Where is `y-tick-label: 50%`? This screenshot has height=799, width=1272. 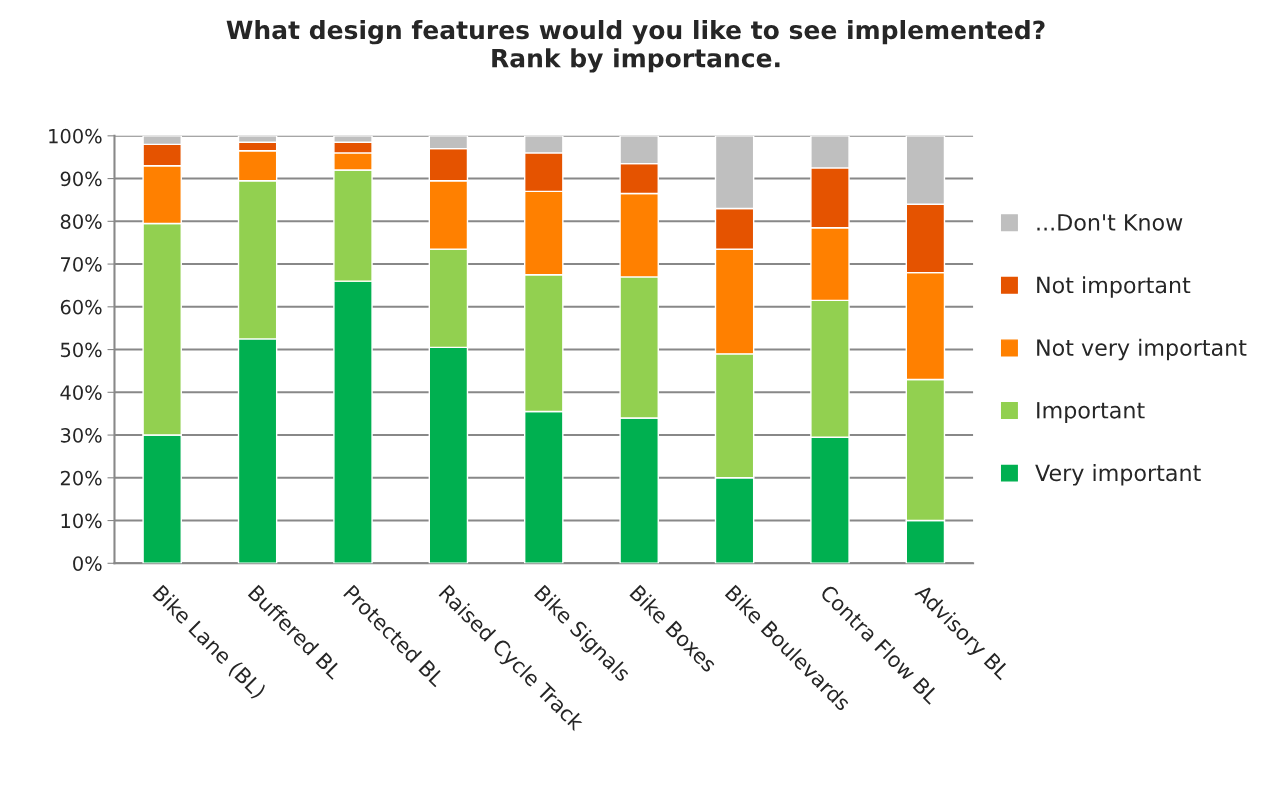 y-tick-label: 50% is located at coordinates (81, 350).